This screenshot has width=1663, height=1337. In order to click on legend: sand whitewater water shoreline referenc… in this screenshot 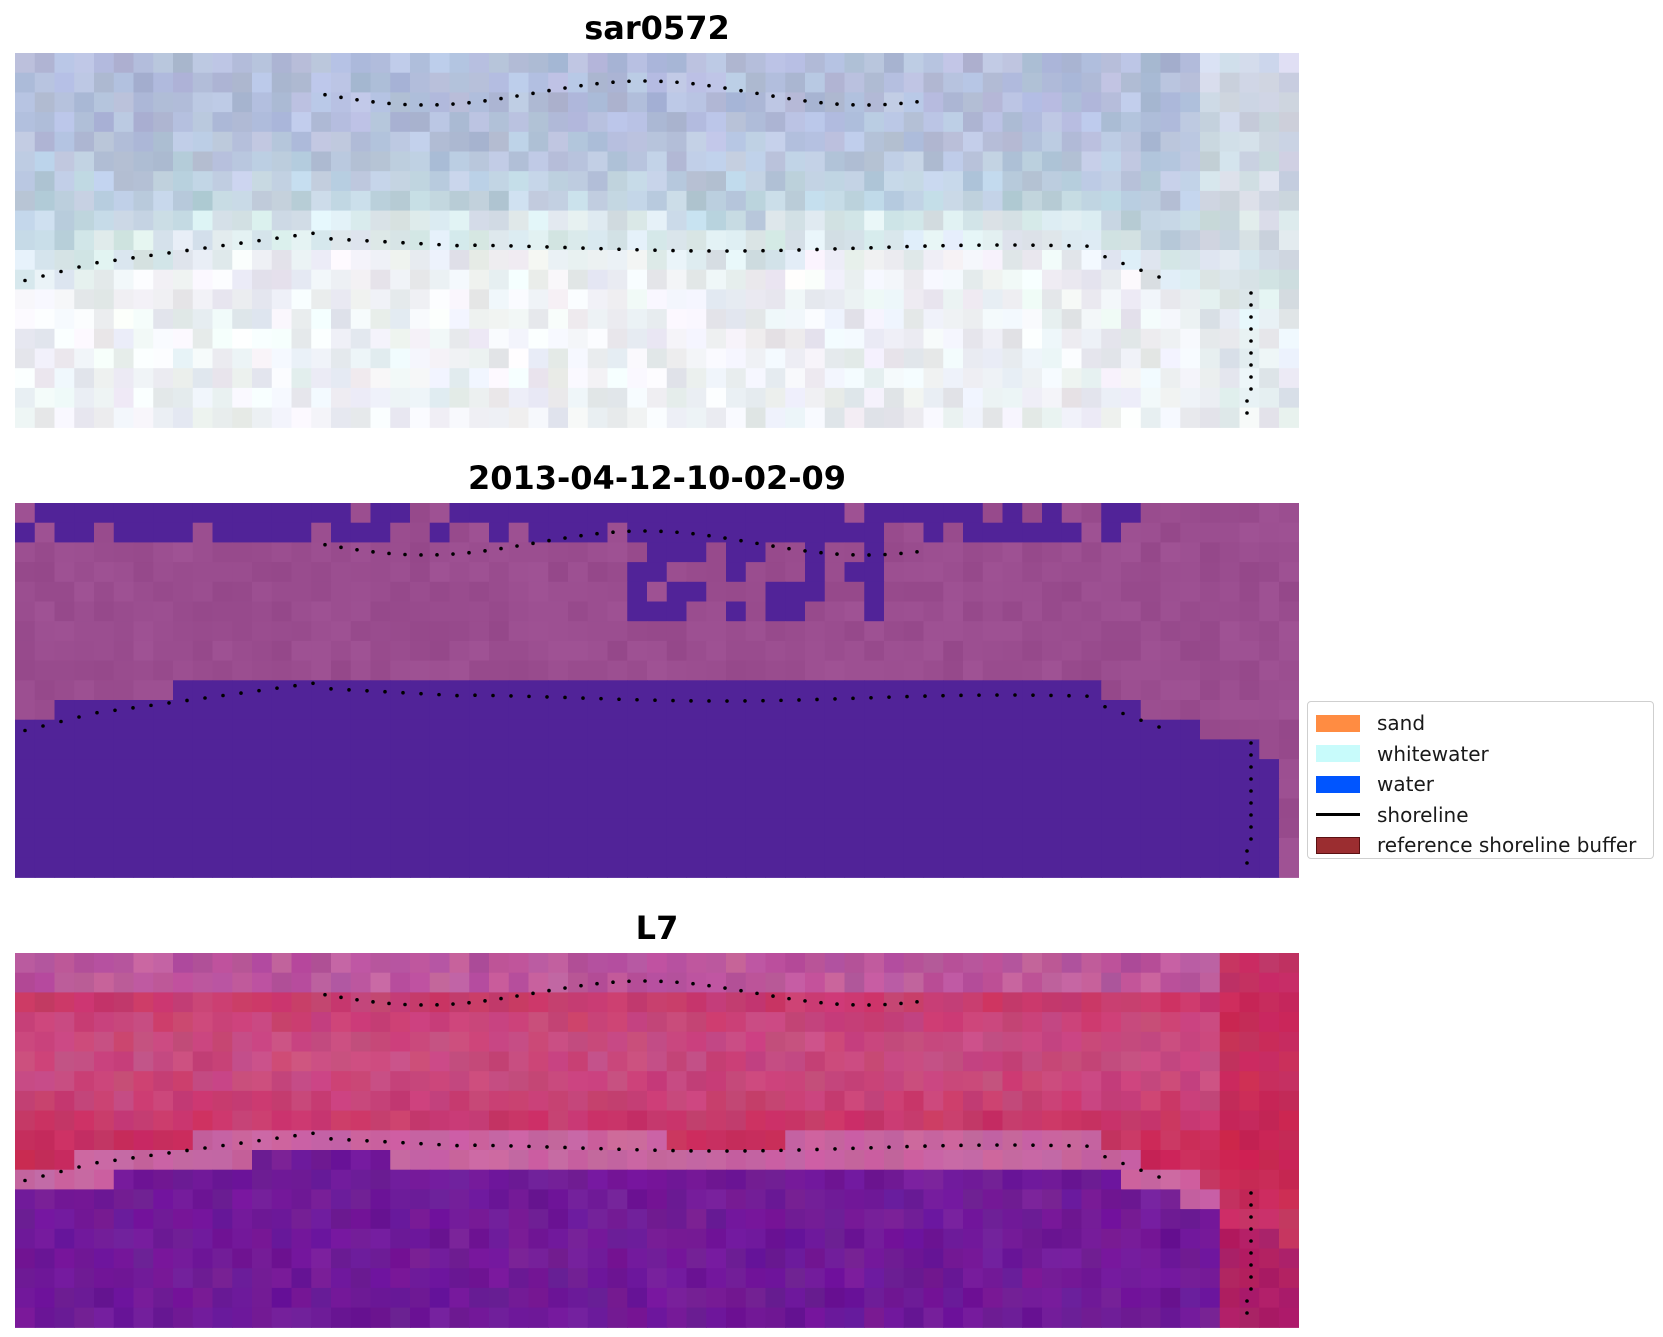, I will do `click(1480, 780)`.